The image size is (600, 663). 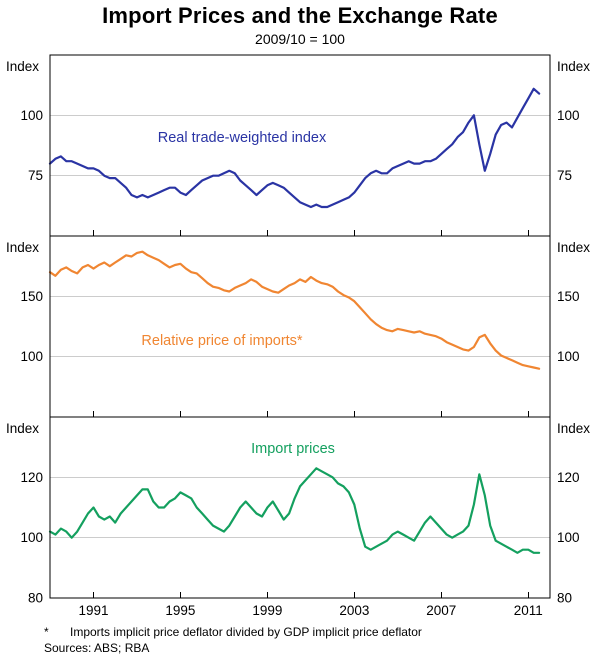 What do you see at coordinates (35, 598) in the screenshot?
I see `y-tick-label-left: 80` at bounding box center [35, 598].